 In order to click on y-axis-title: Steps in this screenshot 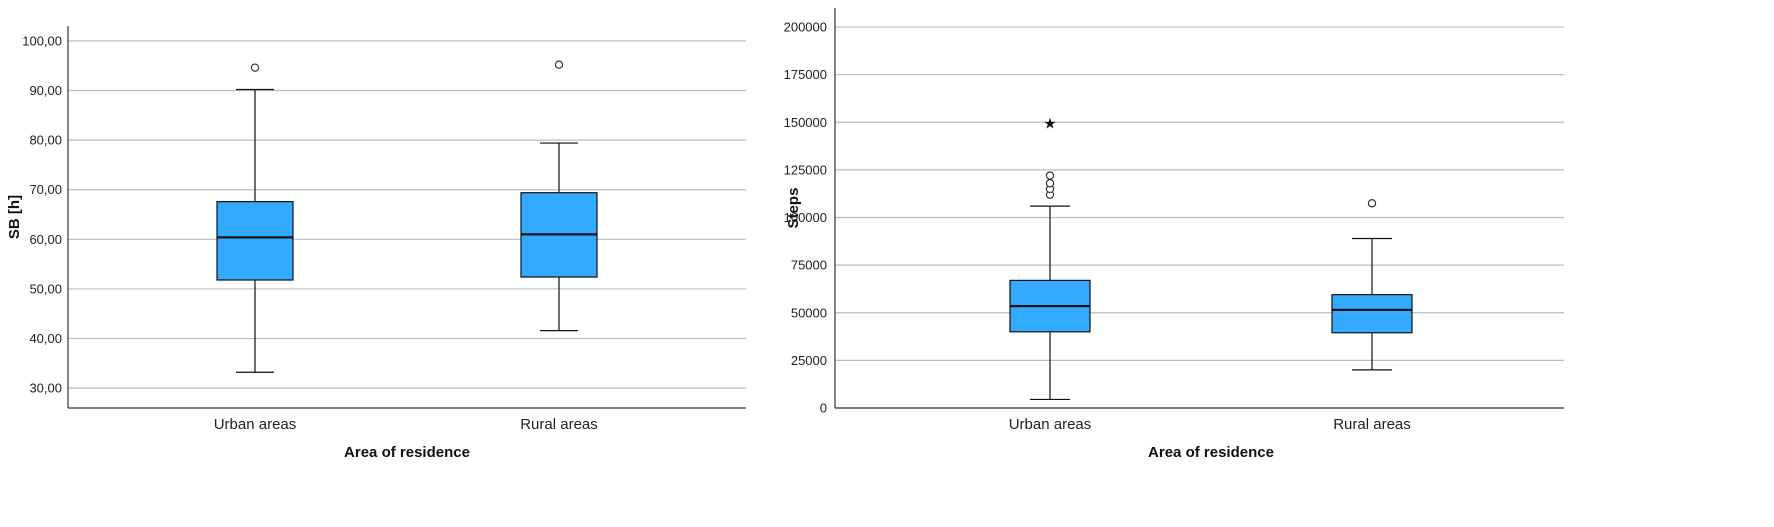, I will do `click(793, 208)`.